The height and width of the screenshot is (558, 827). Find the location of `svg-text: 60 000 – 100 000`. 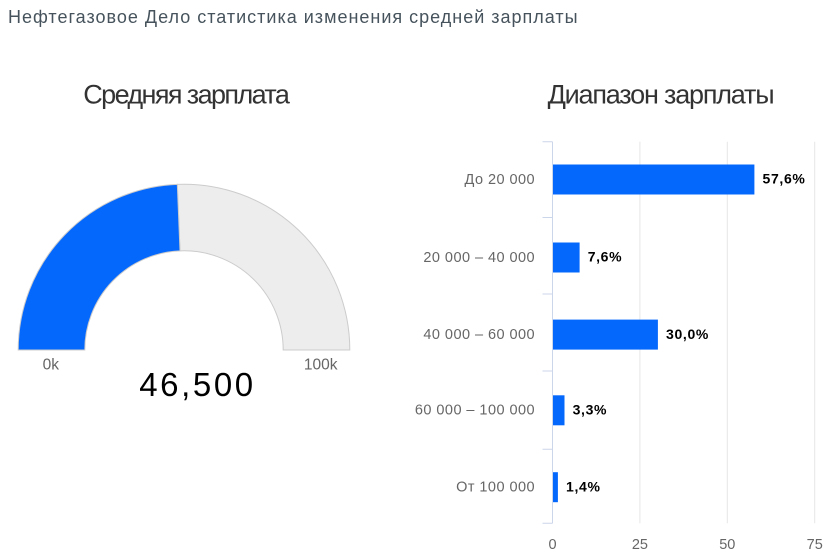

svg-text: 60 000 – 100 000 is located at coordinates (475, 411).